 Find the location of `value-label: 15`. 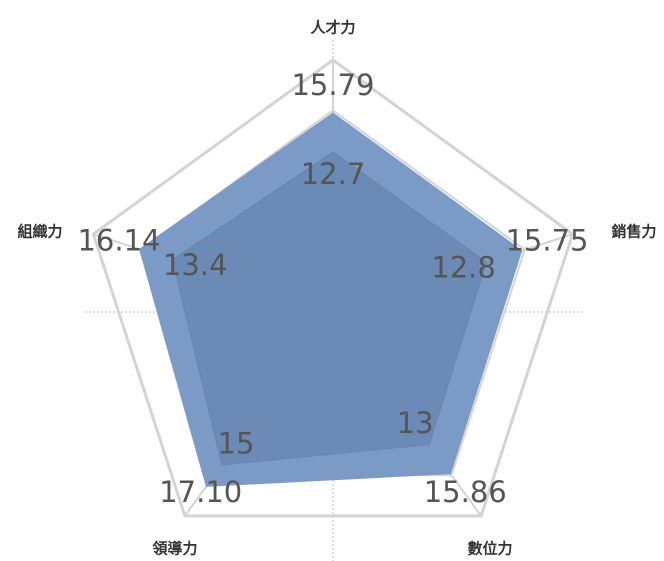

value-label: 15 is located at coordinates (236, 443).